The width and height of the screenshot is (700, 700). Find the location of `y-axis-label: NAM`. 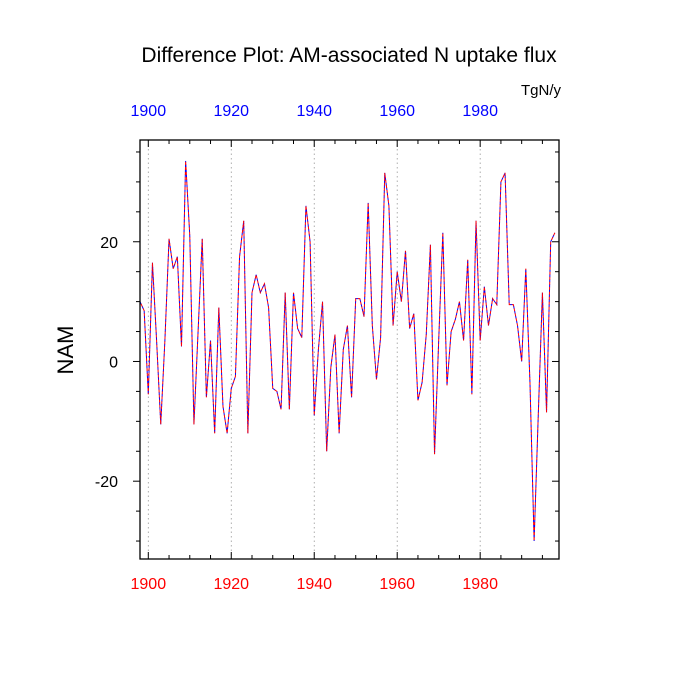

y-axis-label: NAM is located at coordinates (65, 350).